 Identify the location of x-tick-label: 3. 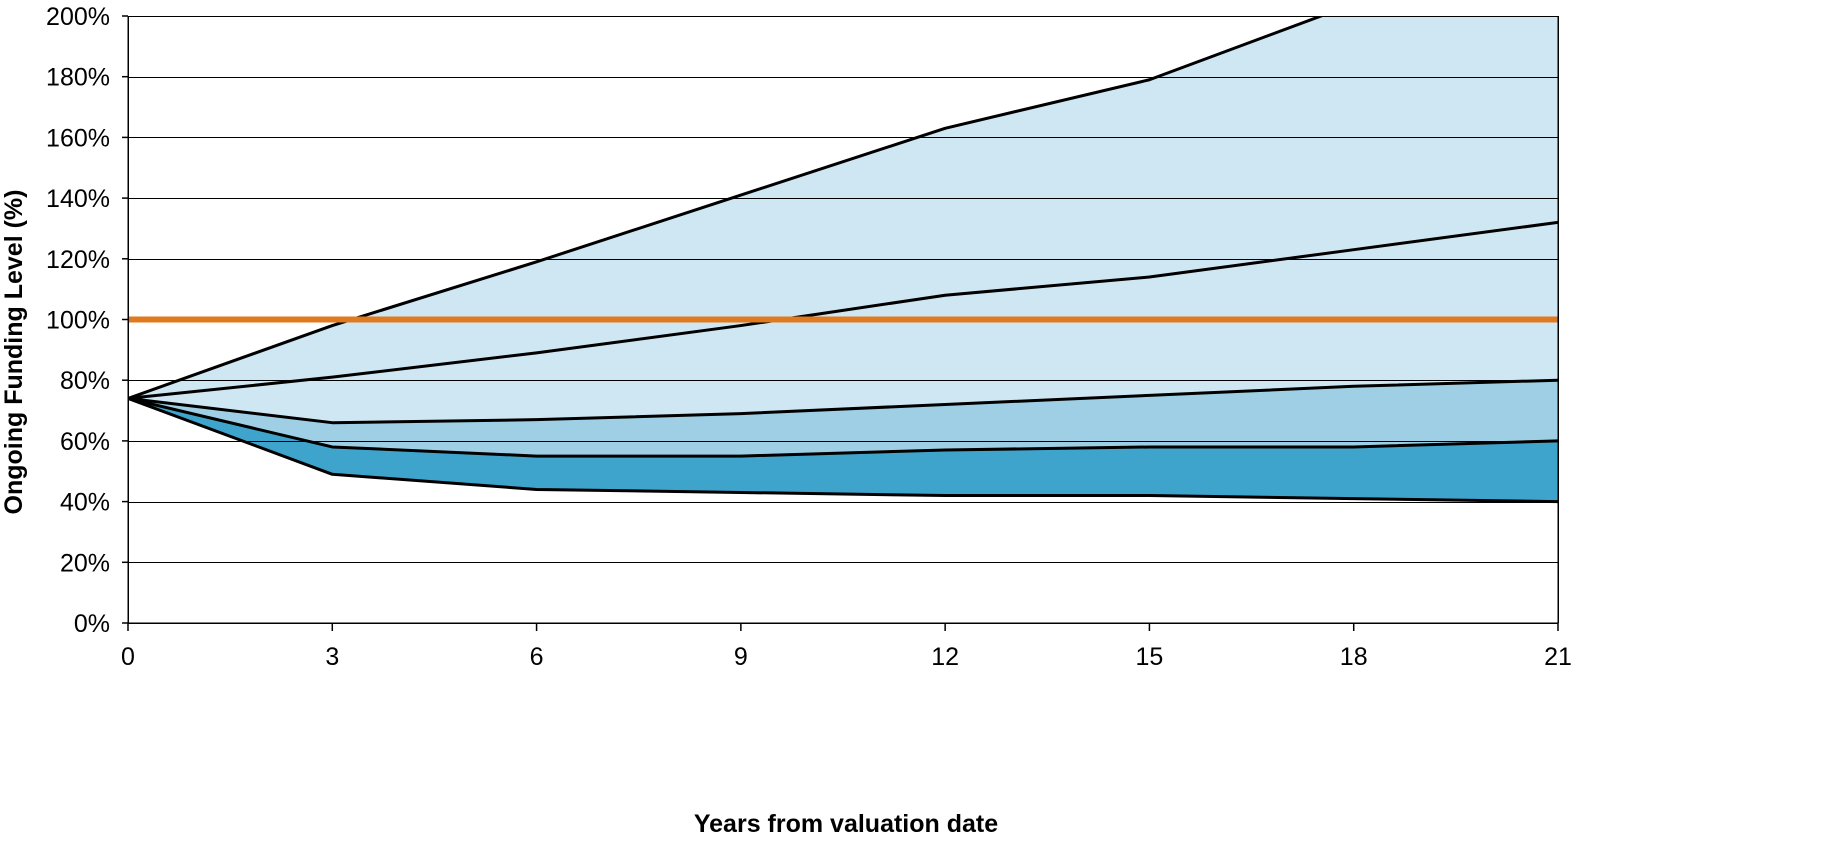
(332, 657).